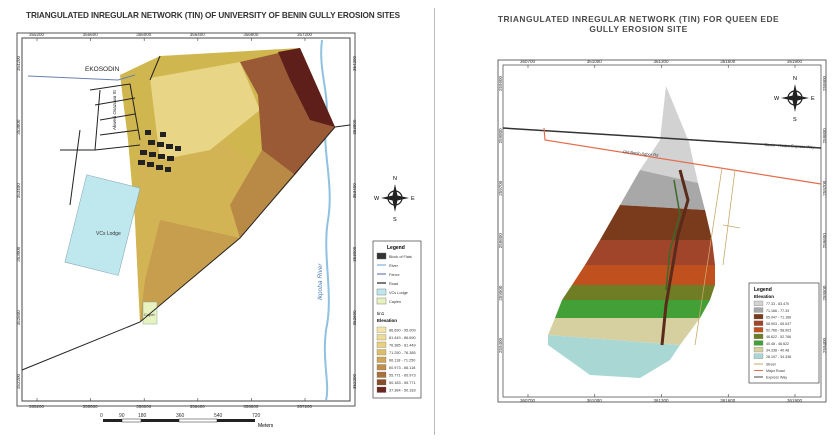 This screenshot has width=837, height=443. What do you see at coordinates (771, 365) in the screenshot?
I see `queen-ede-line-label: Street` at bounding box center [771, 365].